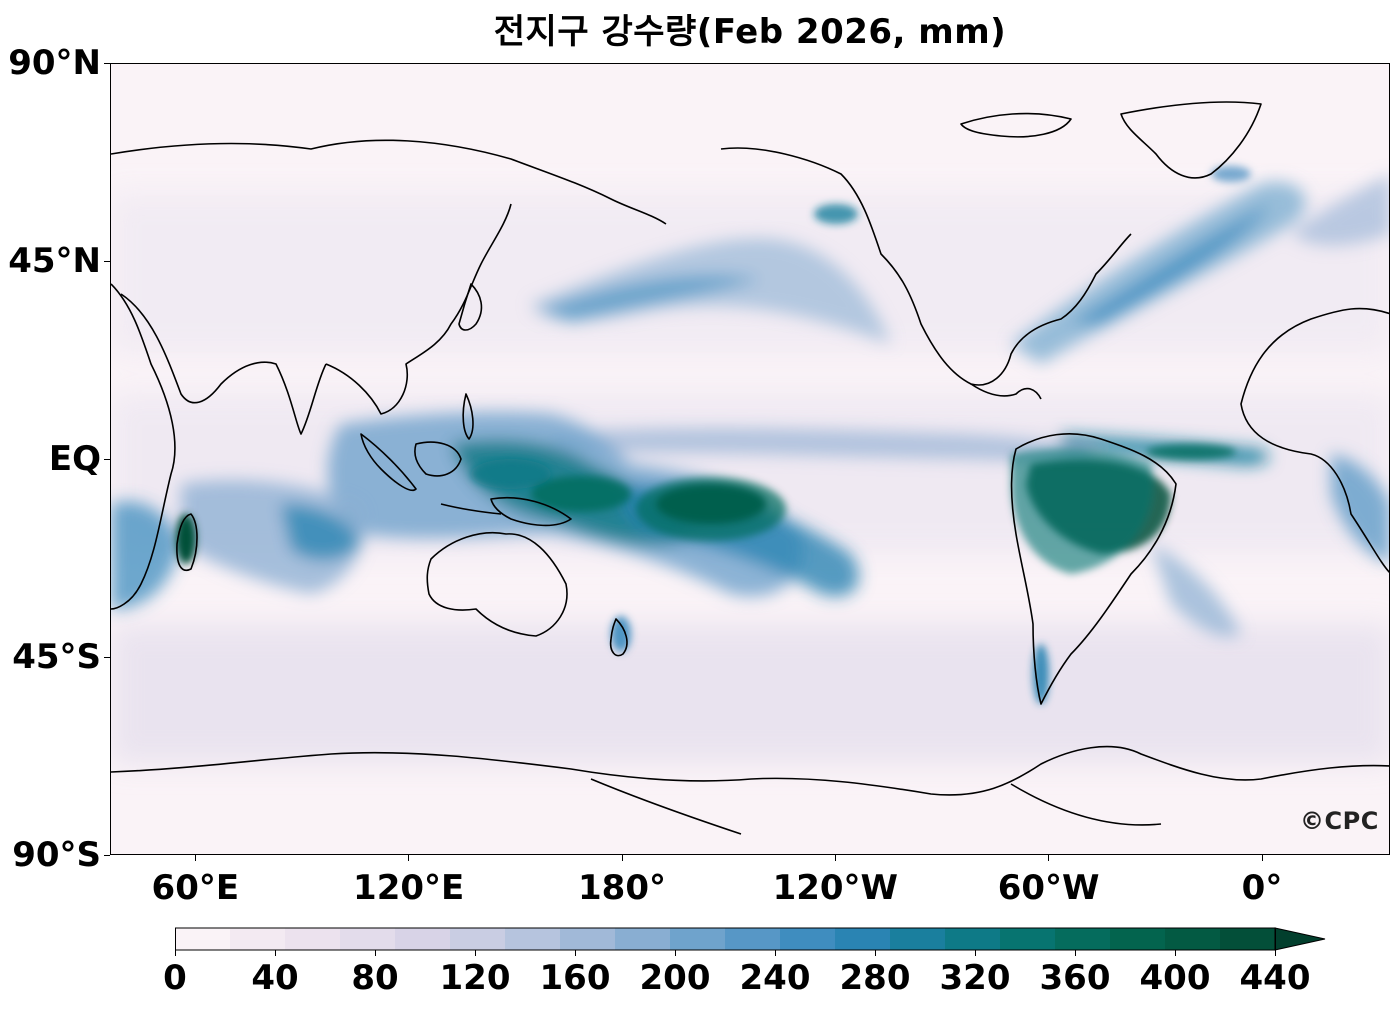 This screenshot has width=1400, height=1010. What do you see at coordinates (675, 978) in the screenshot?
I see `colorbar-tick-label: 200` at bounding box center [675, 978].